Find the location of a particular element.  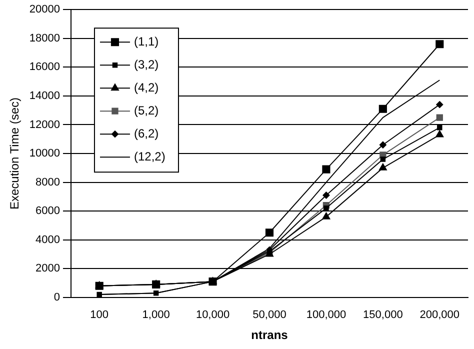

x-tick-label: 100 is located at coordinates (99, 315).